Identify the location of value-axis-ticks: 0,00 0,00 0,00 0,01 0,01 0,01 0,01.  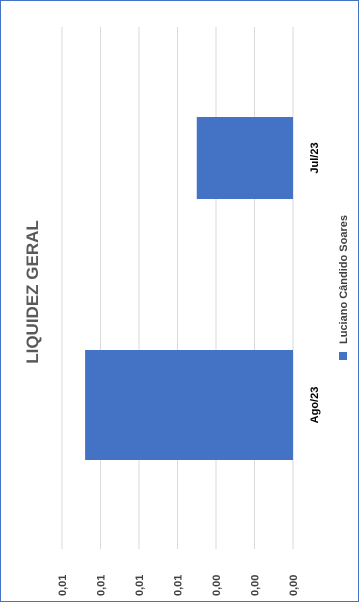
(178, 585).